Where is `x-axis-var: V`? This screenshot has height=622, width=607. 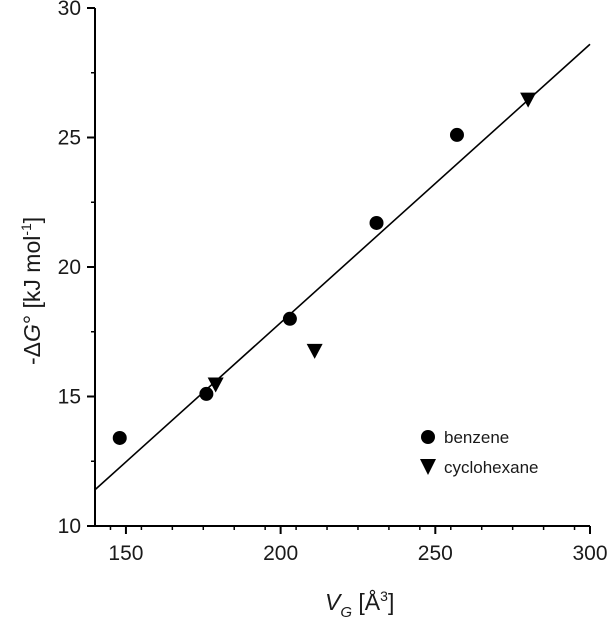
x-axis-var: V is located at coordinates (334, 602).